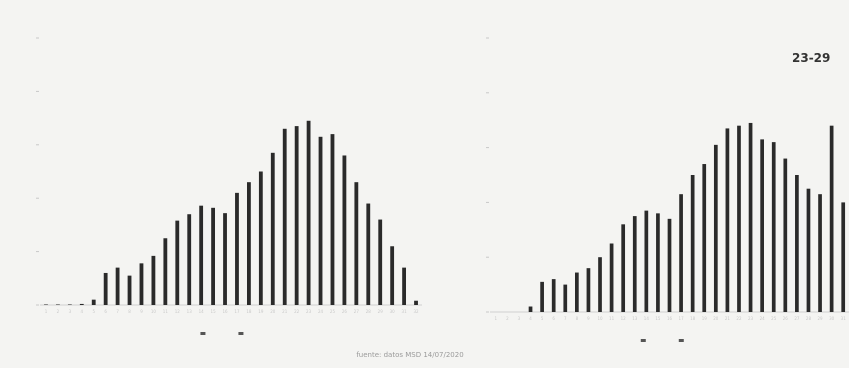  I want to click on x-tick-label: 13, so click(190, 311).